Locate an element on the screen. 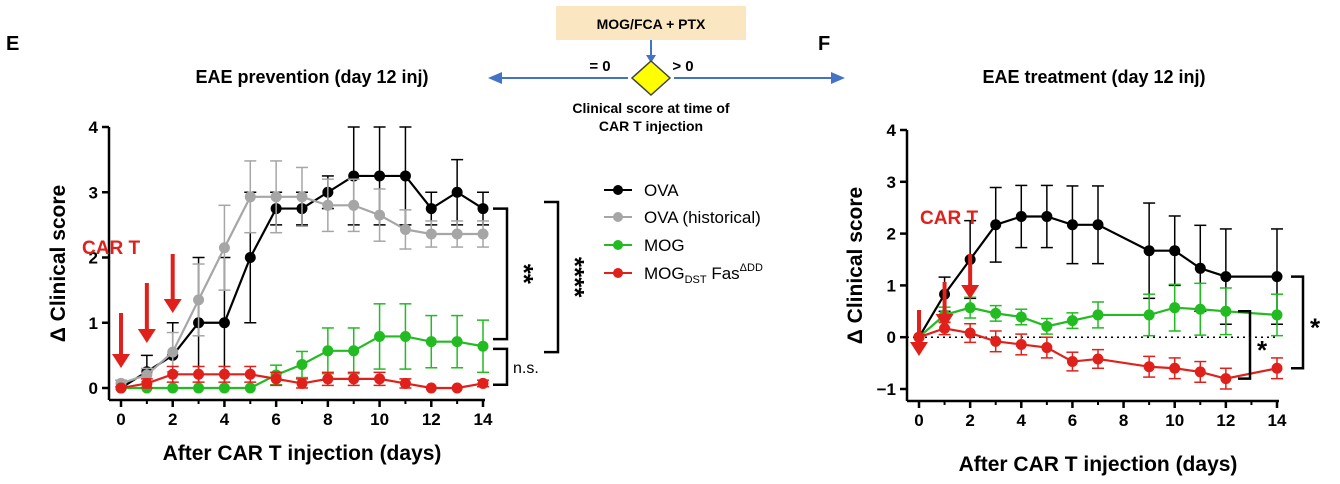 The height and width of the screenshot is (484, 1340). legend-item-mog-dst-fas: MOGDST FasΔDD is located at coordinates (683, 274).